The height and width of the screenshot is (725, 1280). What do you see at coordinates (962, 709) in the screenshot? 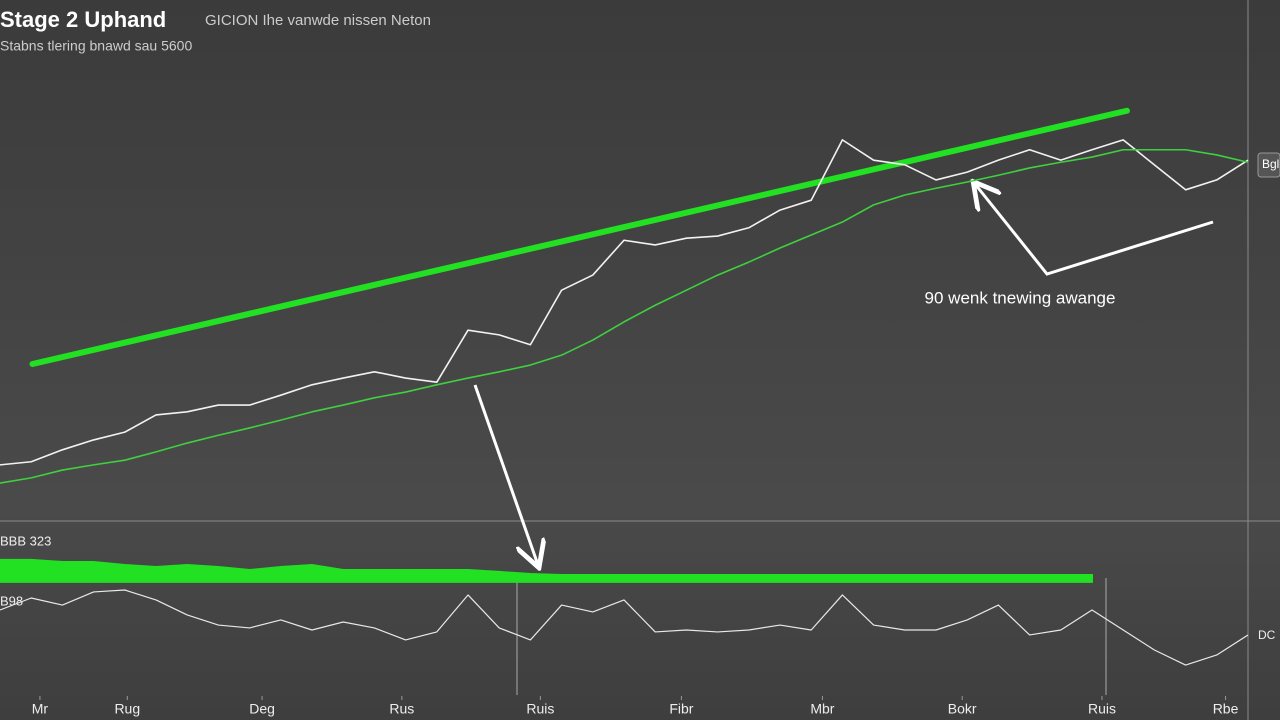
I see `x-tick-label: Bokr` at bounding box center [962, 709].